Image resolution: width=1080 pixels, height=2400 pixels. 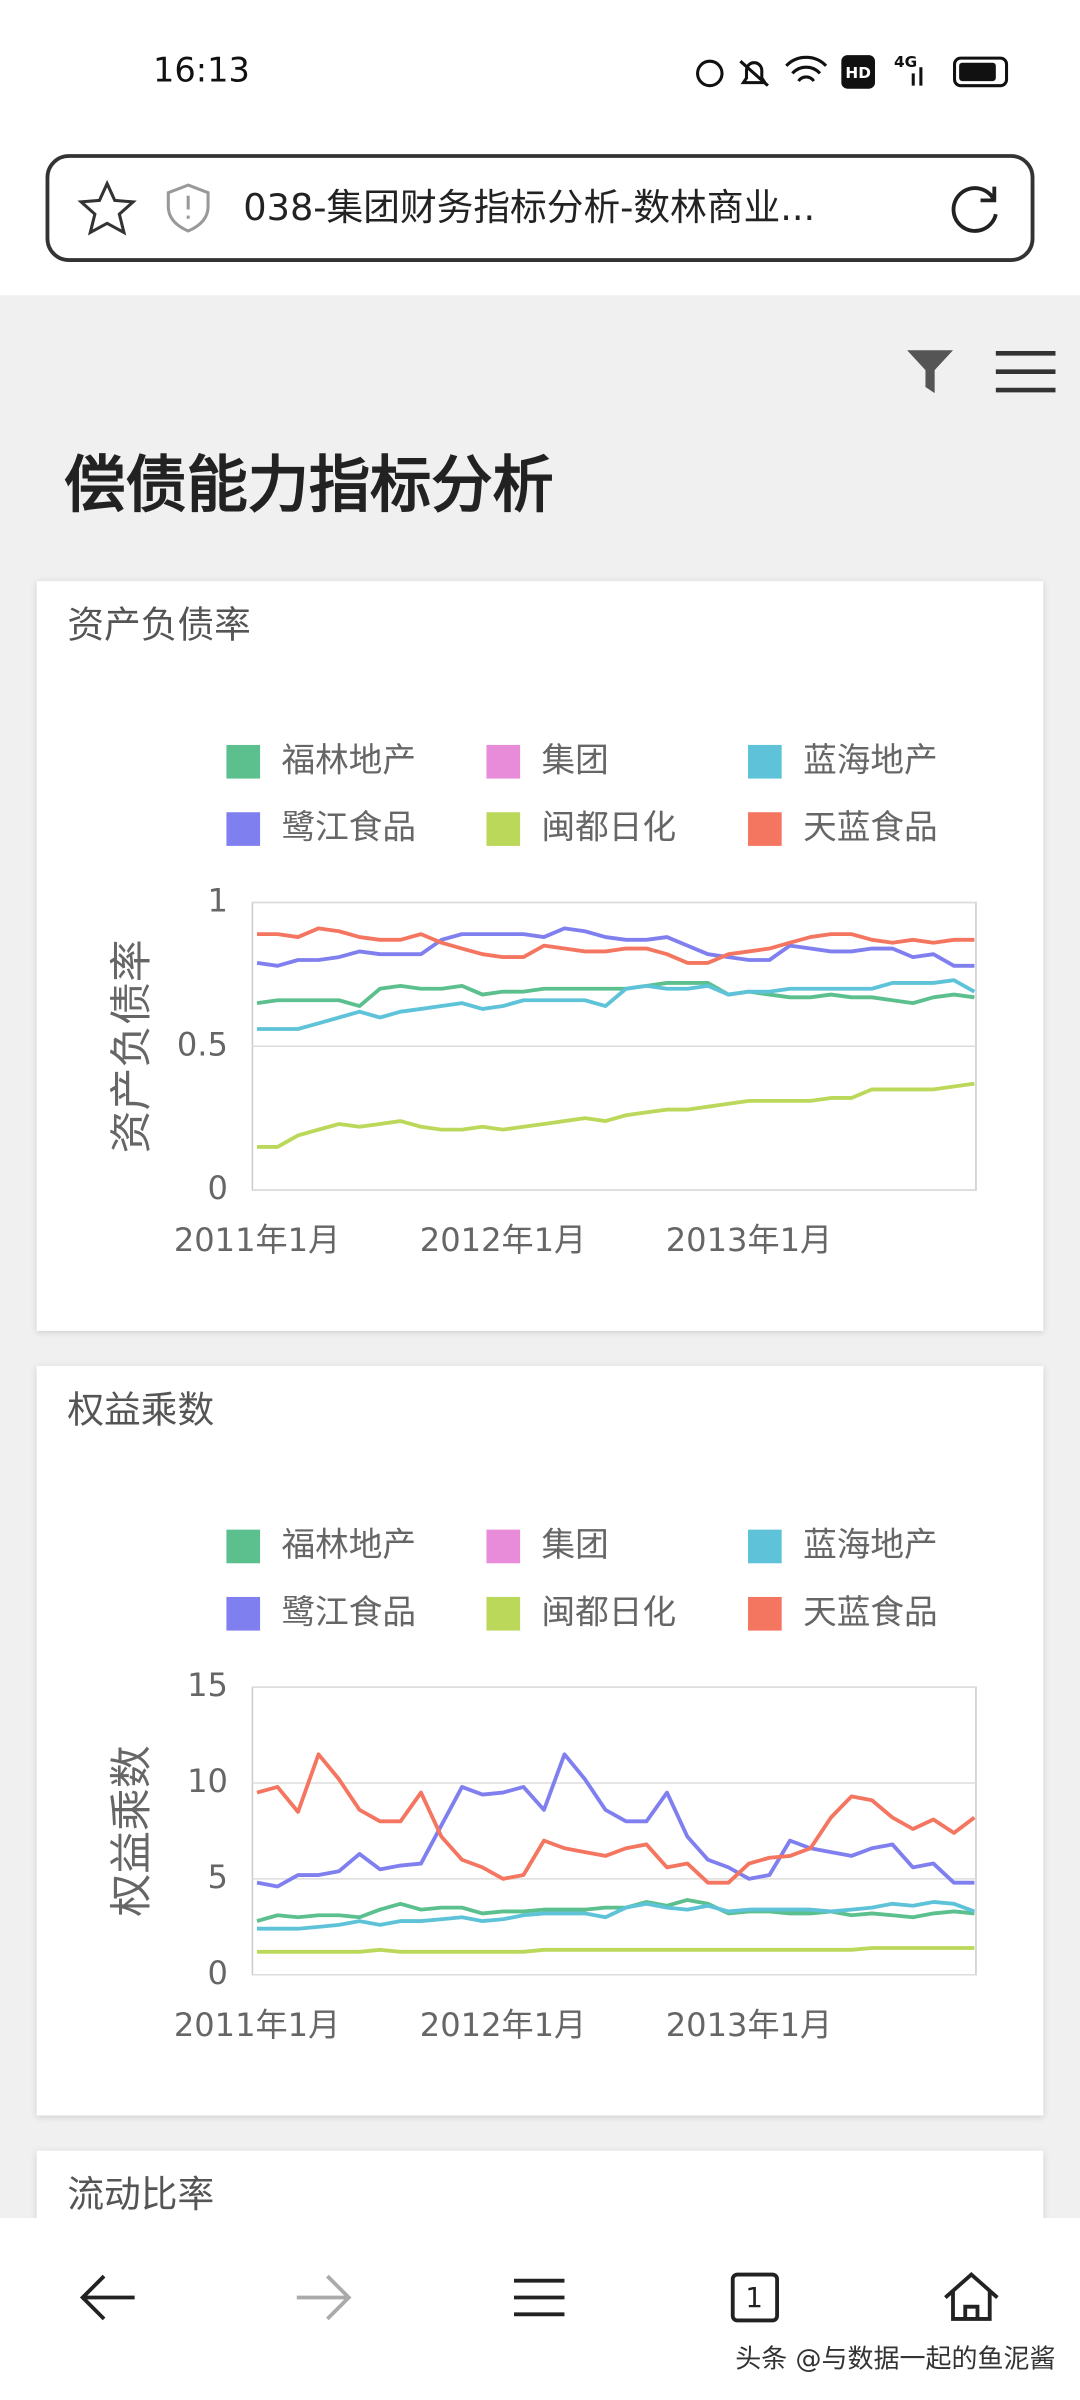 What do you see at coordinates (917, 76) in the screenshot?
I see `signal-icon` at bounding box center [917, 76].